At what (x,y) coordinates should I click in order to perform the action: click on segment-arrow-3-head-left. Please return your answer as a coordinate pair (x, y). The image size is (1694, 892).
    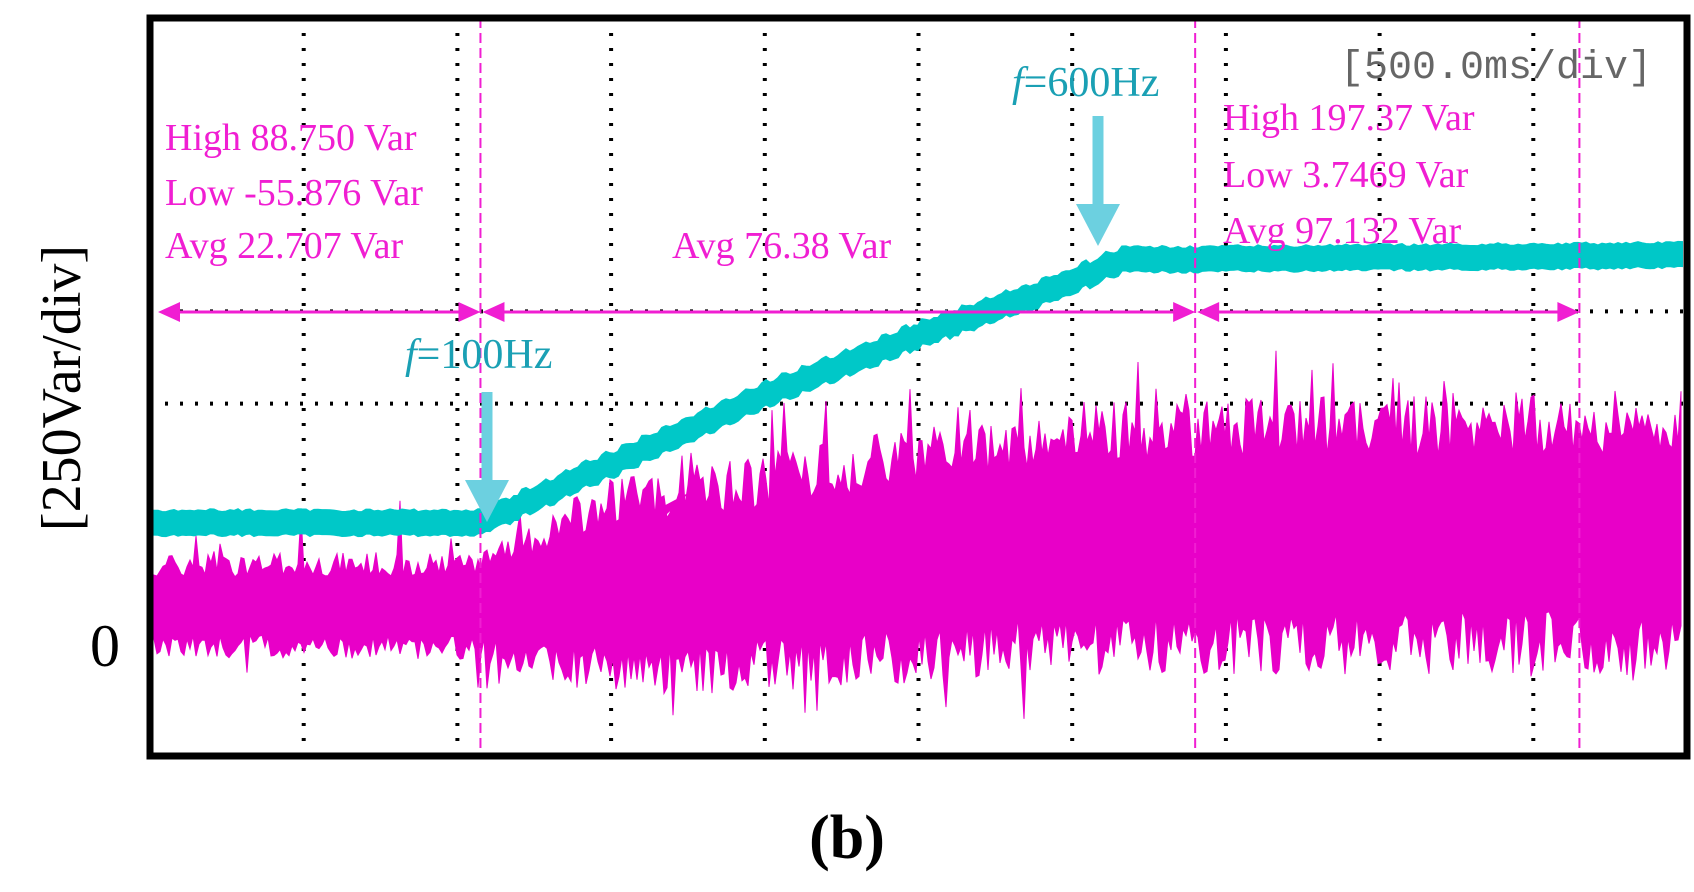
    Looking at the image, I should click on (1208, 312).